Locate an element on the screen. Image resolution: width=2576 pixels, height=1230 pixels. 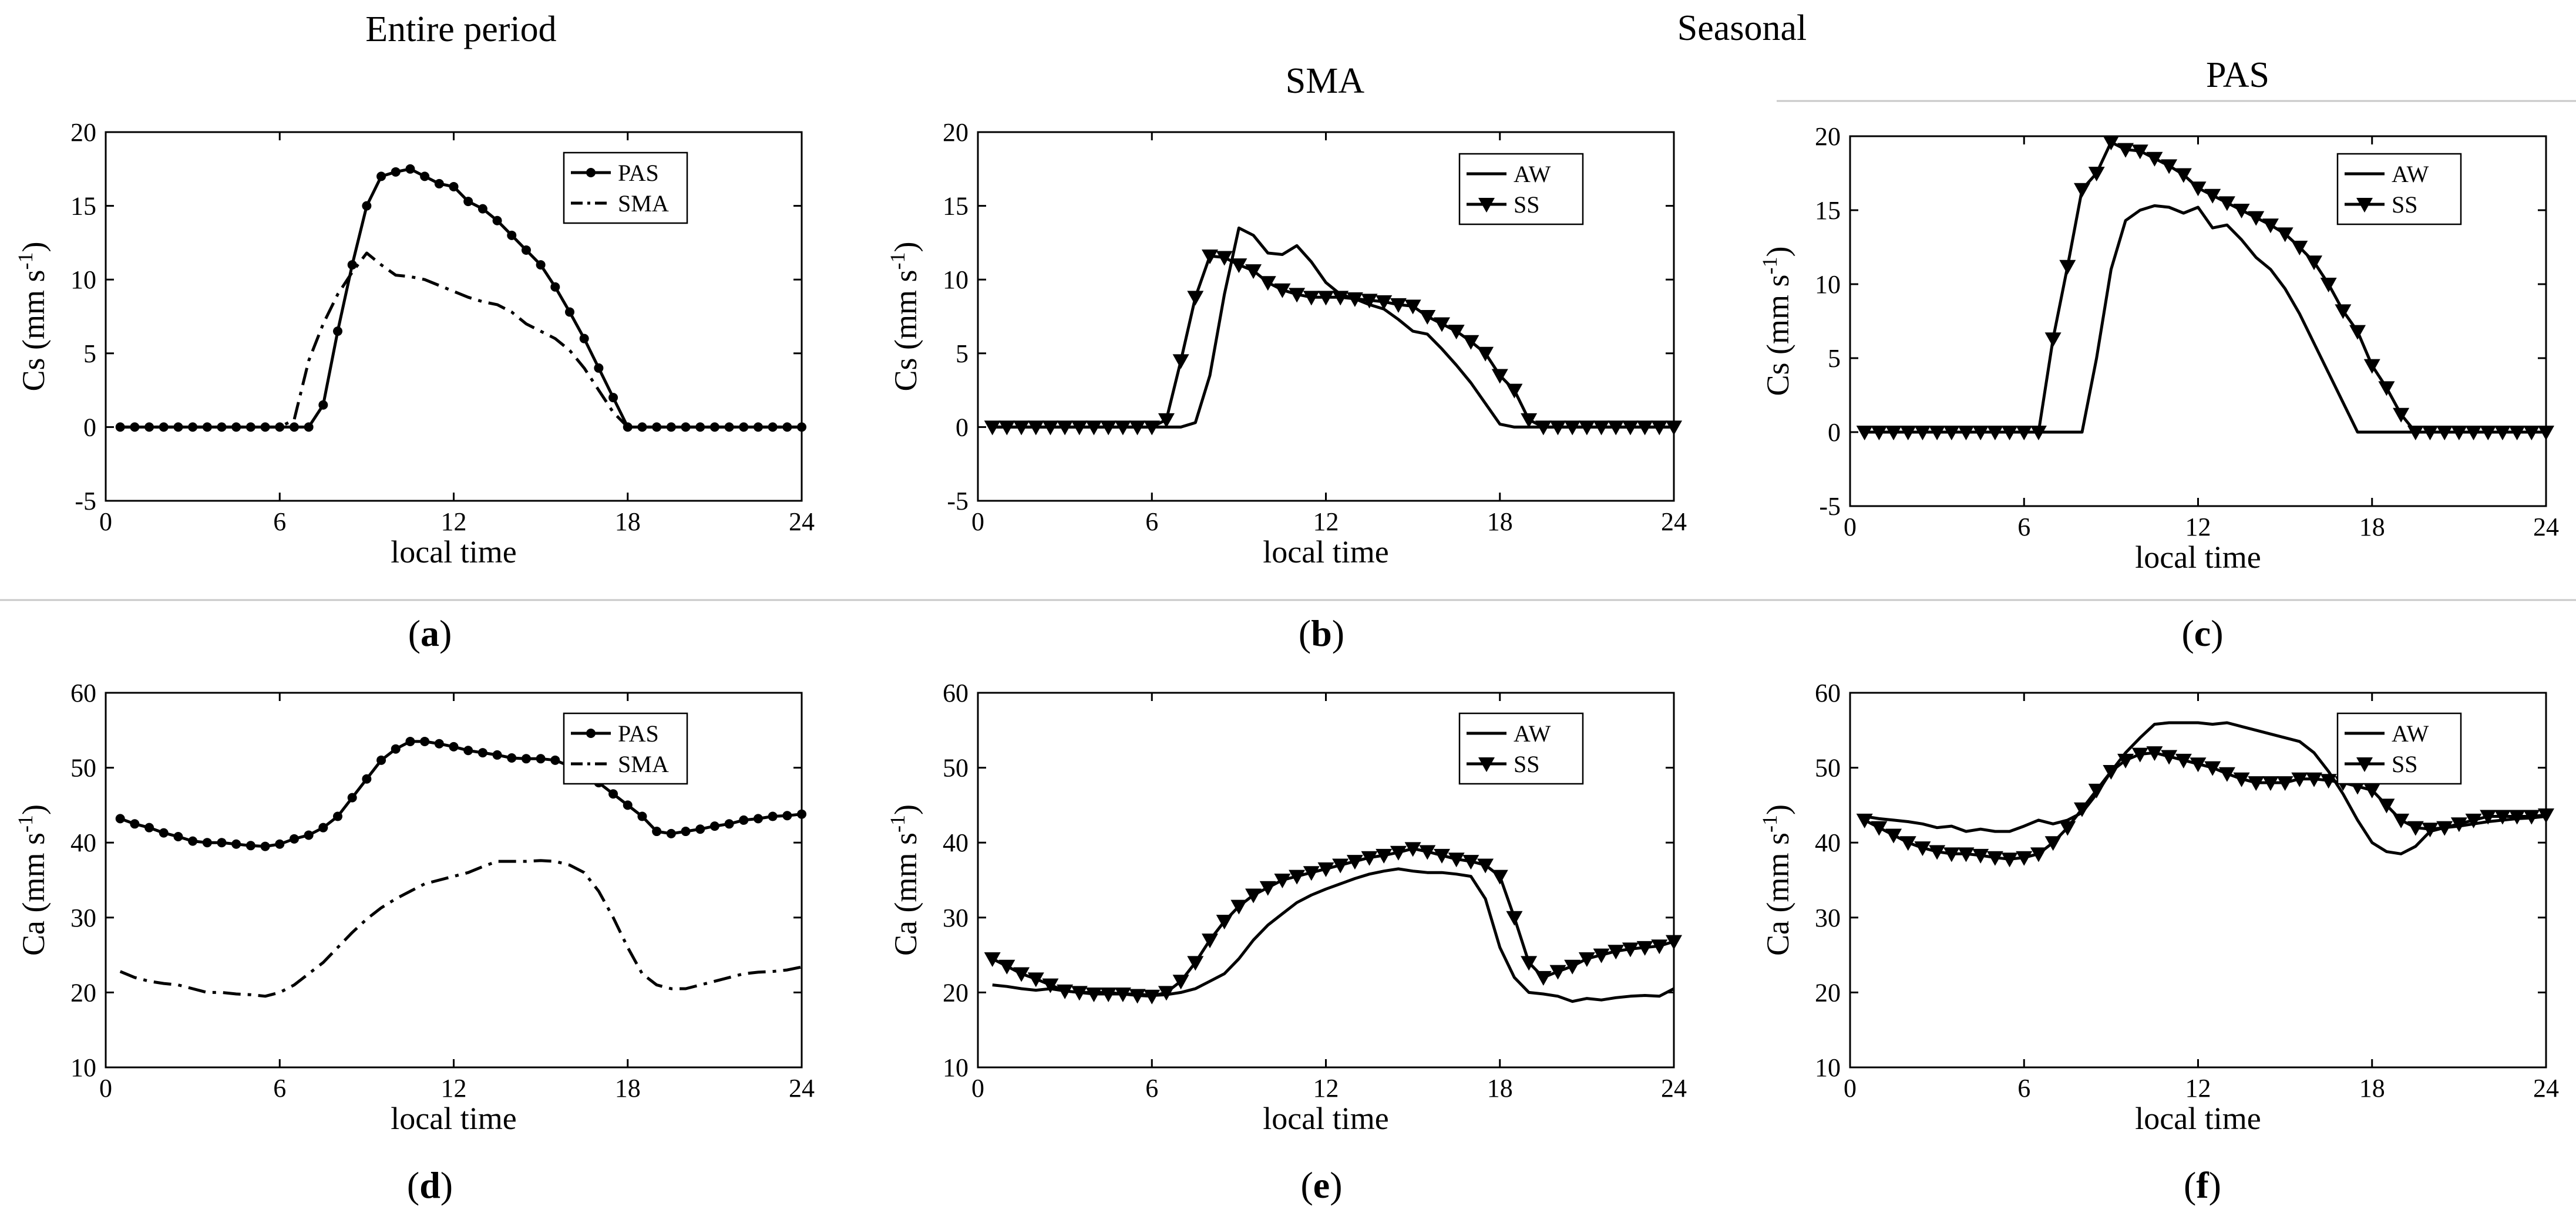
panel-label-letter: f is located at coordinates (2202, 1185).